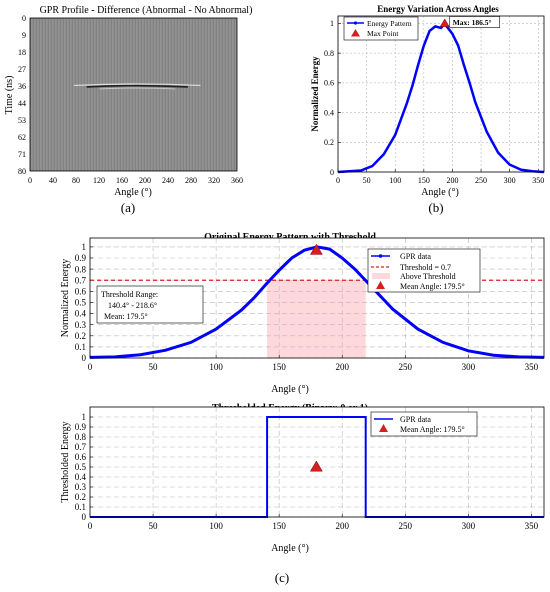 The image size is (550, 592). I want to click on chart-b-xlabel: Angle (°), so click(440, 192).